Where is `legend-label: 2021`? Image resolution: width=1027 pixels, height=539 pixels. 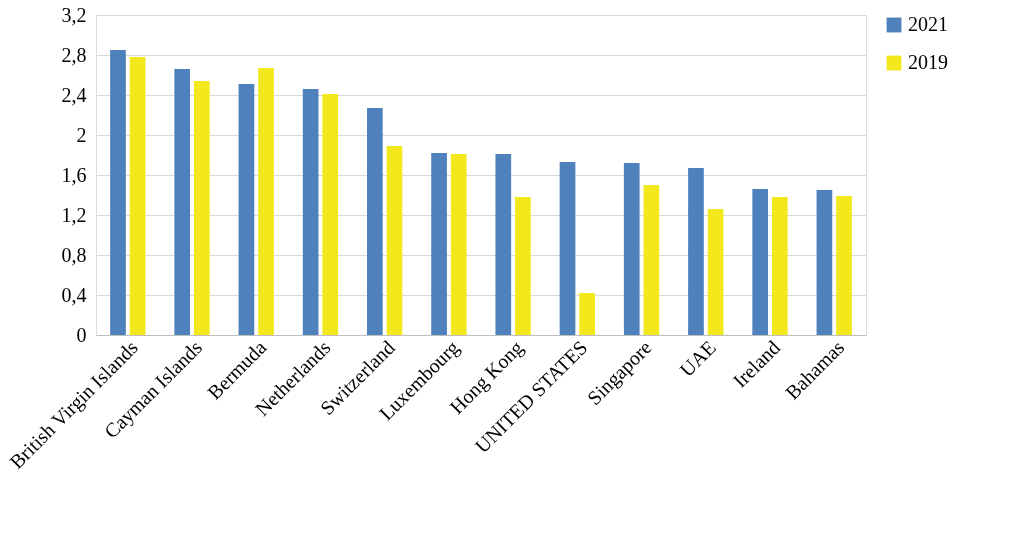 legend-label: 2021 is located at coordinates (928, 24).